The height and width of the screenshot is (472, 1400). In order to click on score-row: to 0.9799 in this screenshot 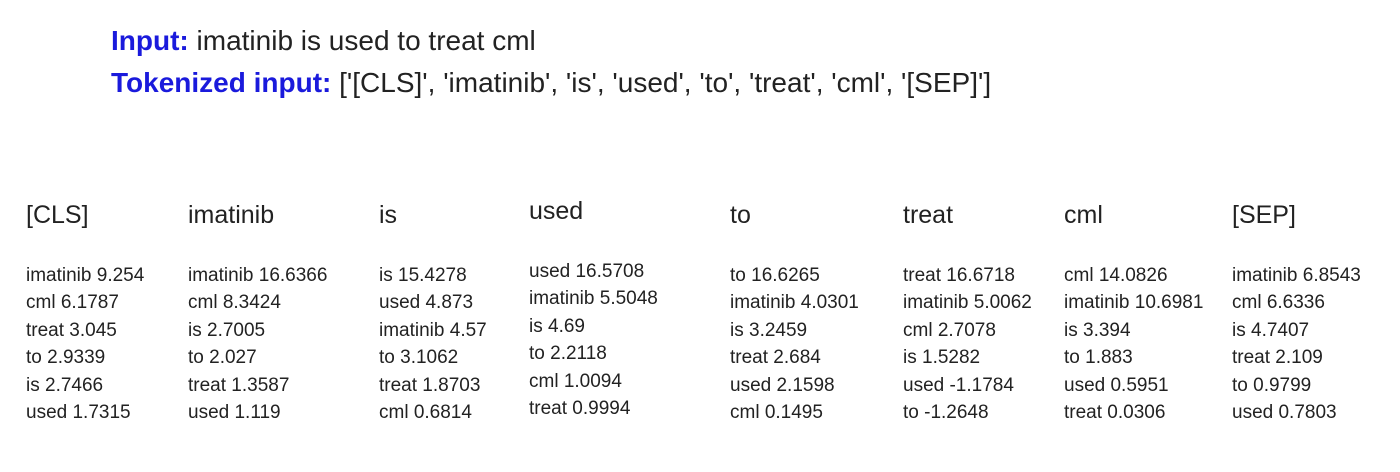, I will do `click(1272, 385)`.